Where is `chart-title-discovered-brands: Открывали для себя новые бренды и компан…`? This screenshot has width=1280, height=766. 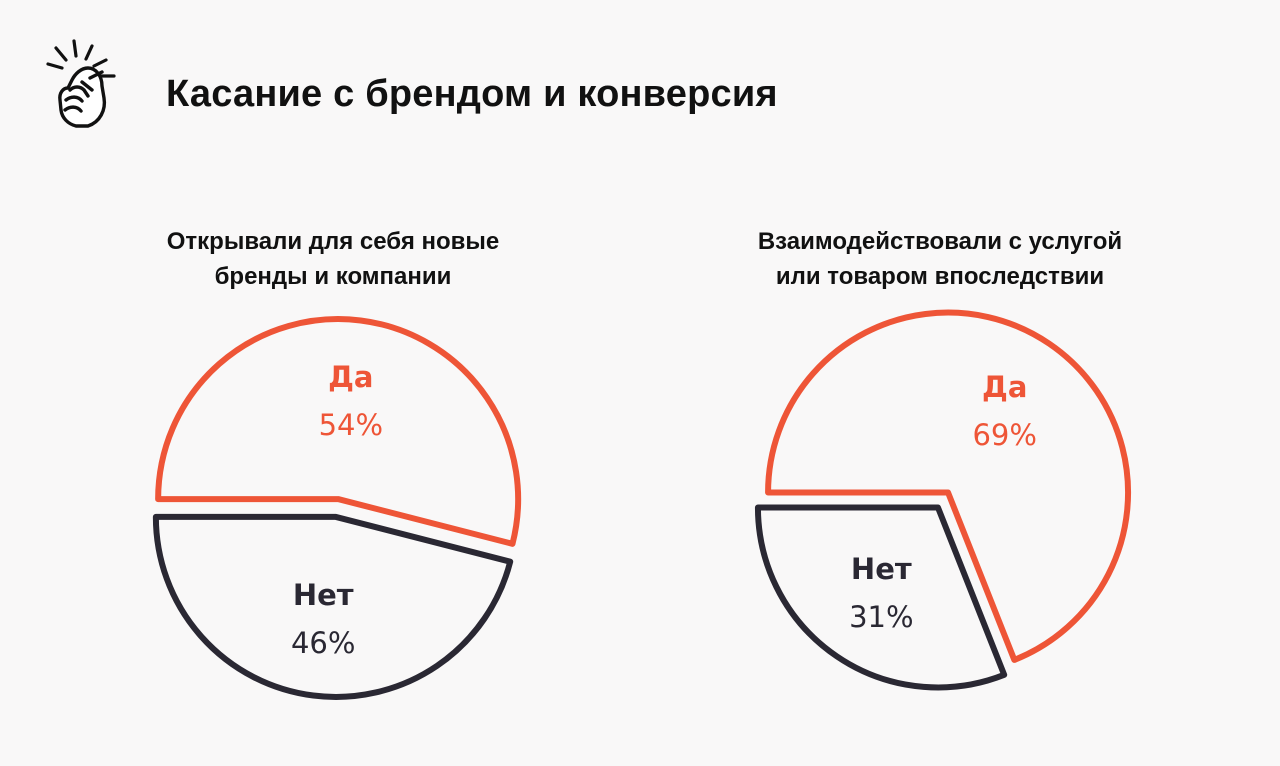 chart-title-discovered-brands: Открывали для себя новые бренды и компан… is located at coordinates (333, 259).